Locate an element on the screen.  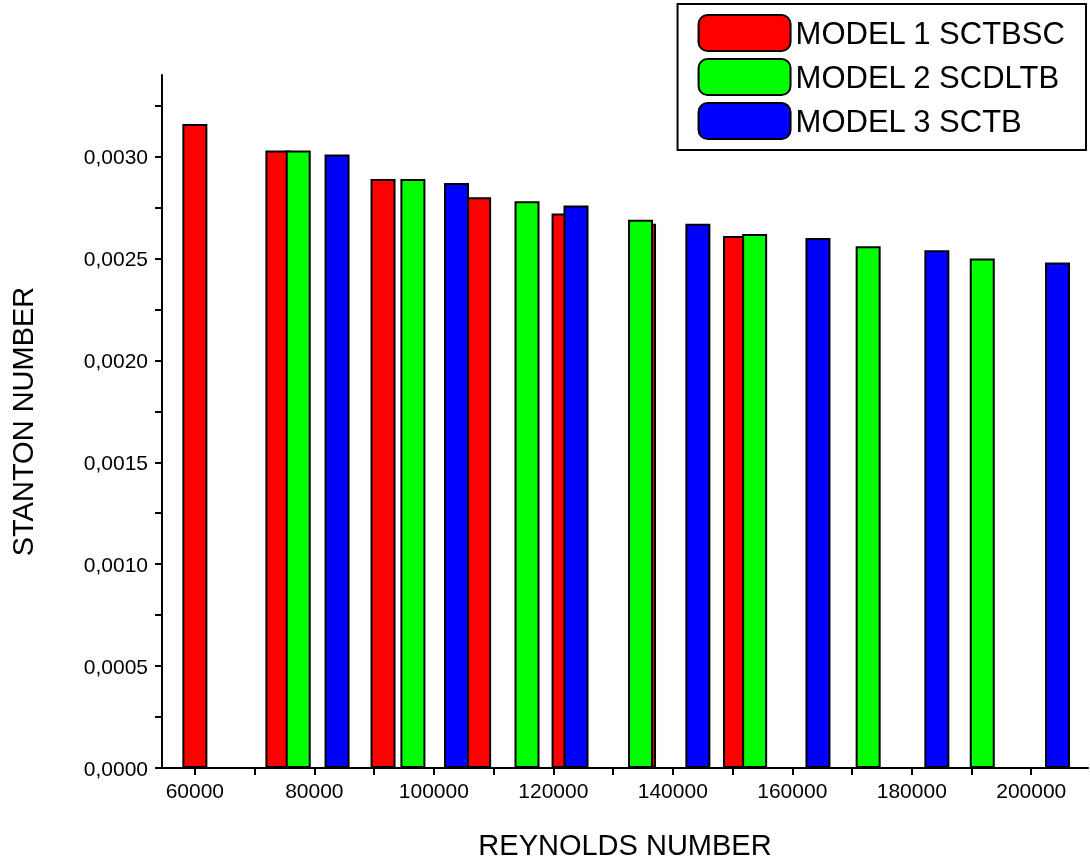
y-tick-label: 0,0000 is located at coordinates (115, 768).